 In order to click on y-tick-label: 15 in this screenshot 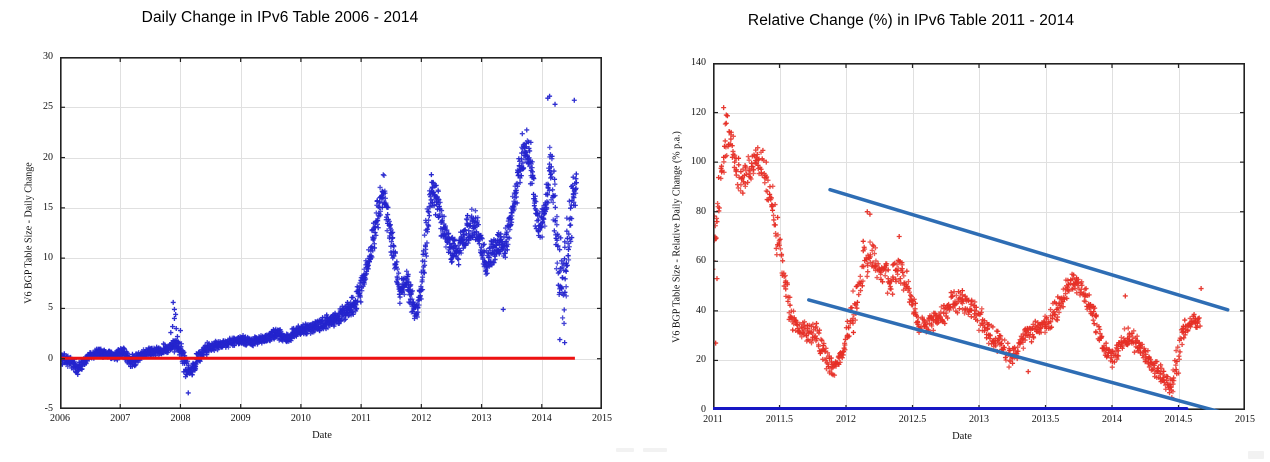, I will do `click(48, 207)`.